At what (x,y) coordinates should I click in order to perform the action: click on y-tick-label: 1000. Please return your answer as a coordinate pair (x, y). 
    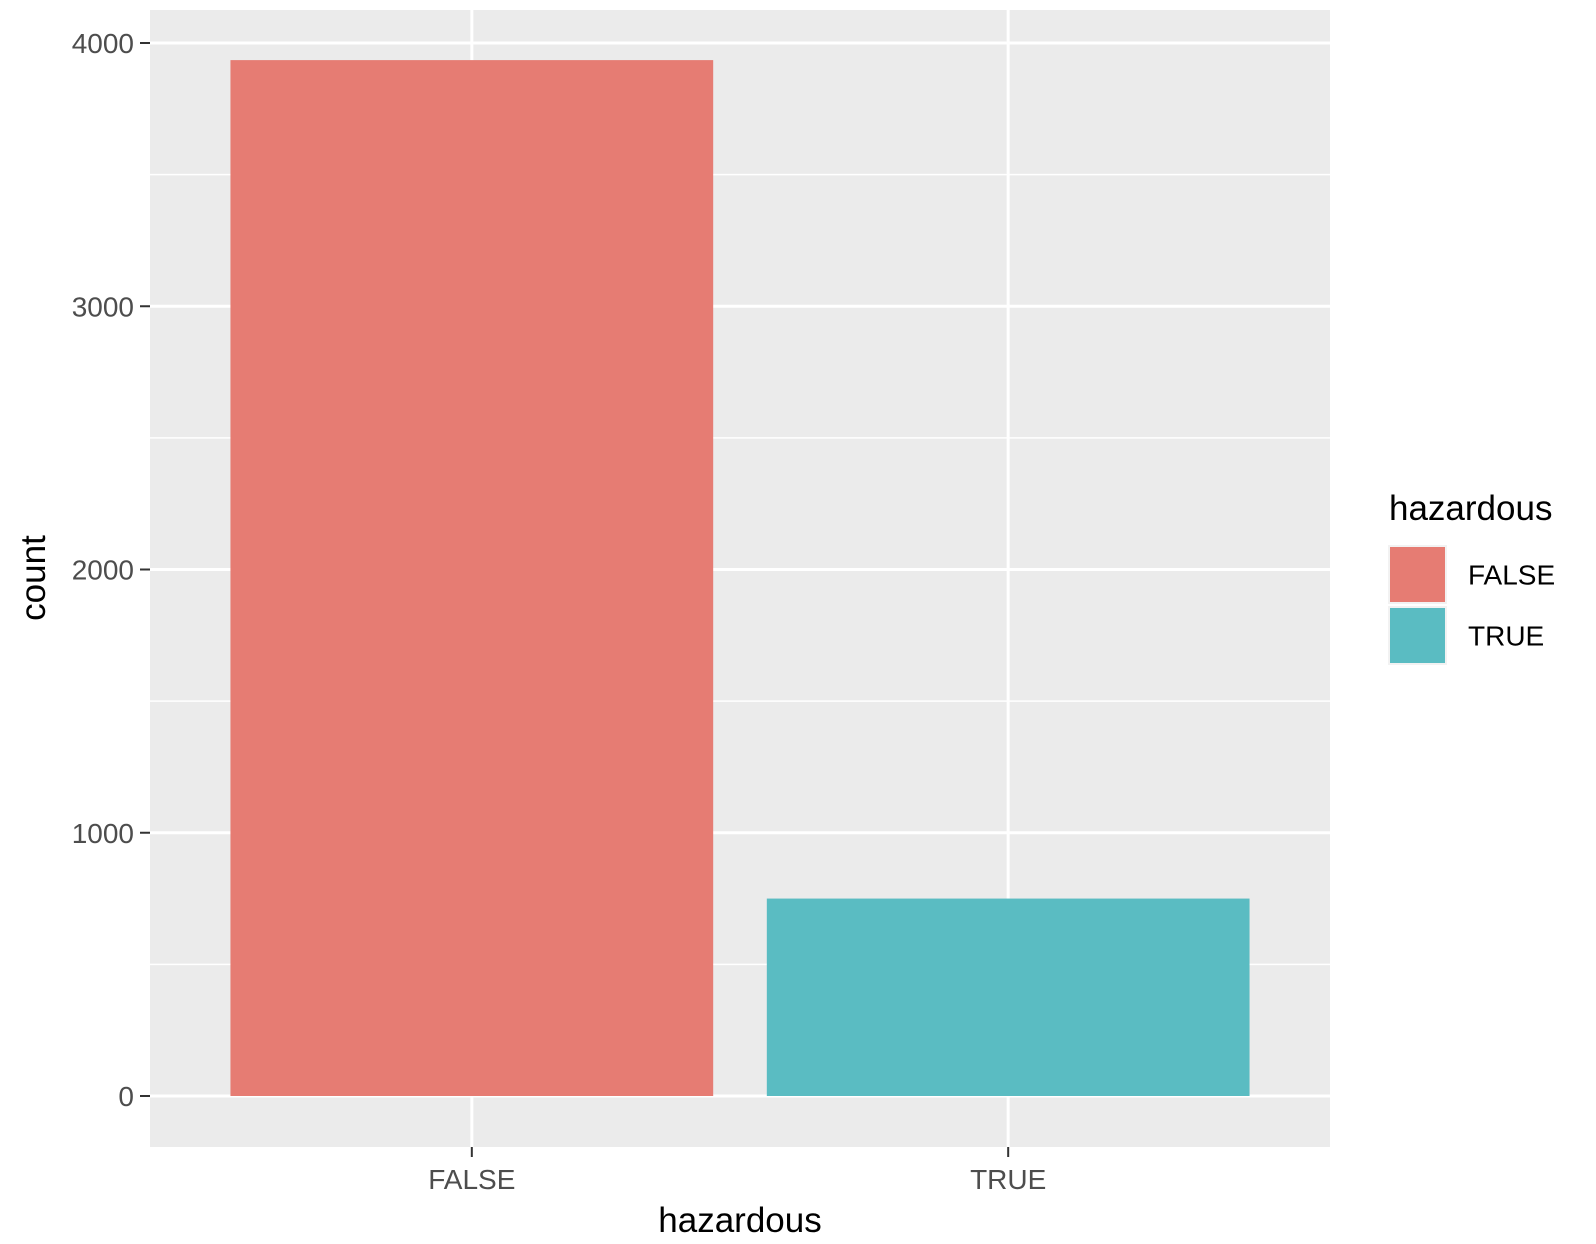
    Looking at the image, I should click on (103, 833).